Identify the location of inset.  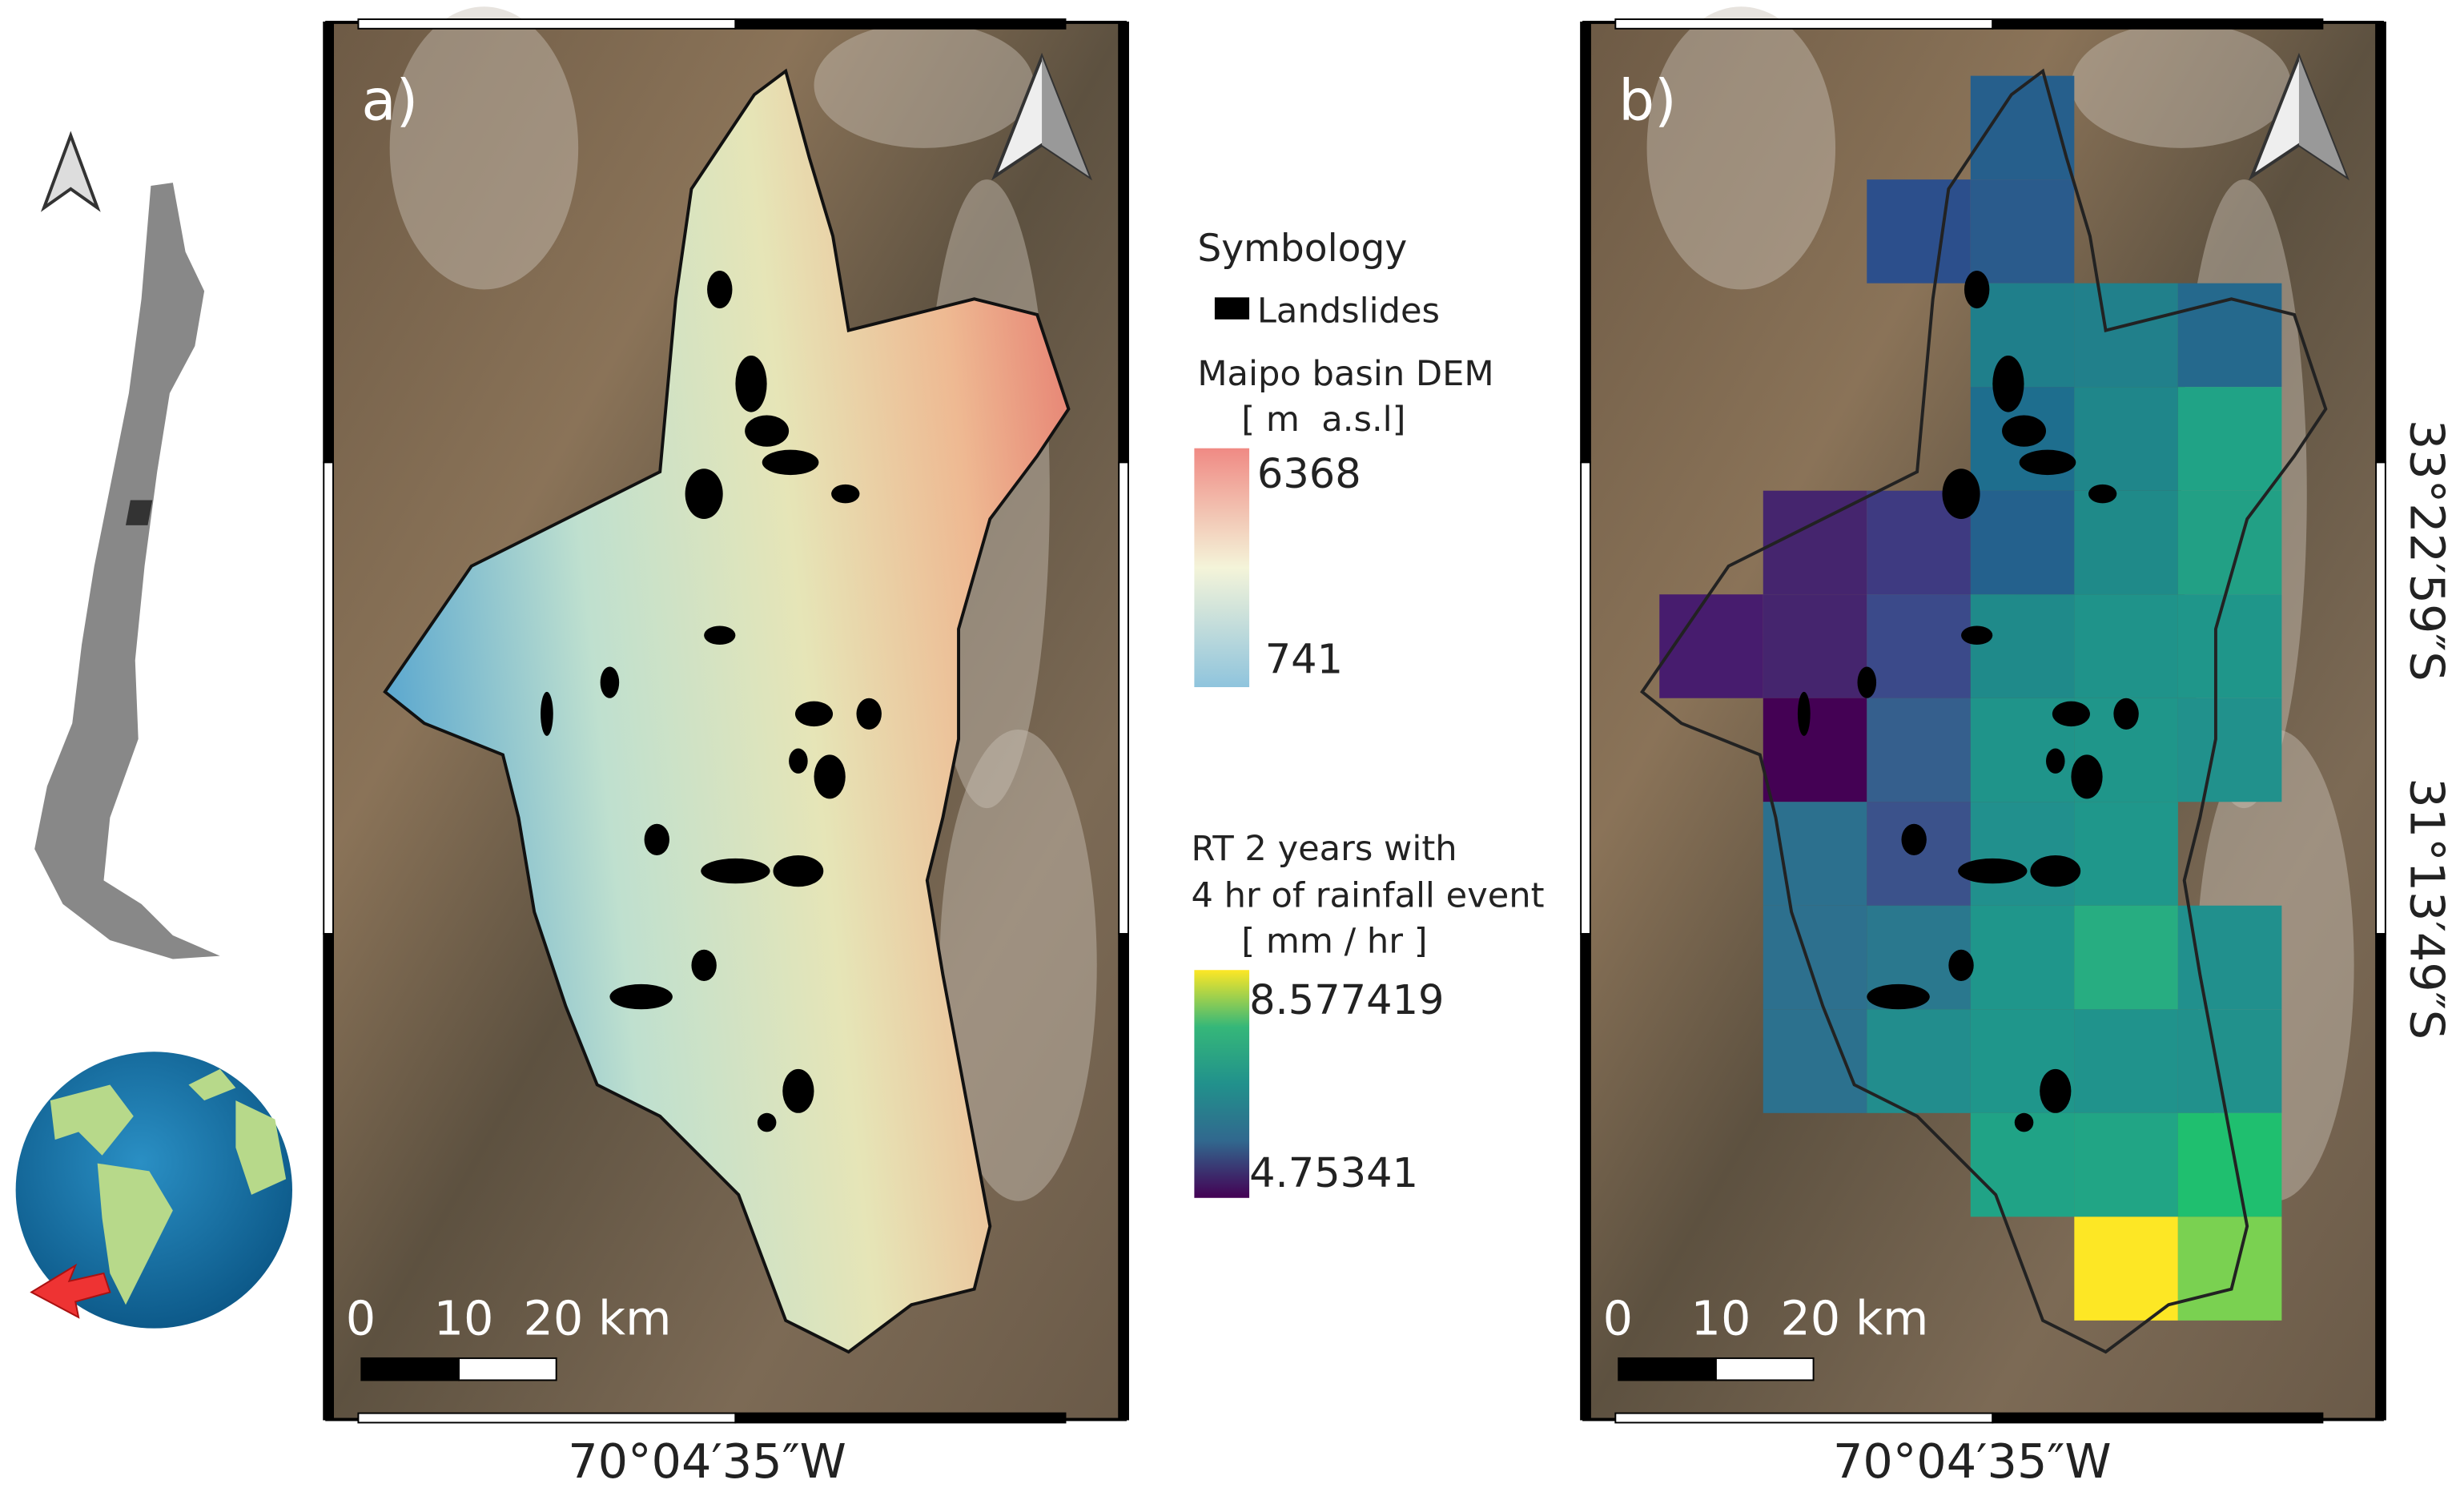
(154, 730).